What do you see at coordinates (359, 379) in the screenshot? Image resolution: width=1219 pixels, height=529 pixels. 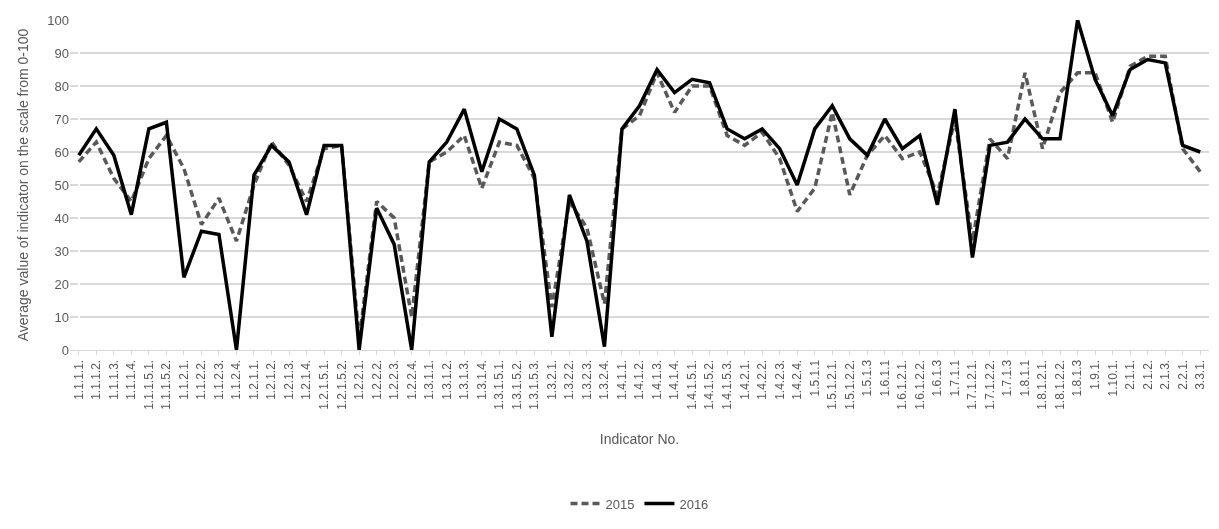 I see `x-tick-label: 1.2.2.1.` at bounding box center [359, 379].